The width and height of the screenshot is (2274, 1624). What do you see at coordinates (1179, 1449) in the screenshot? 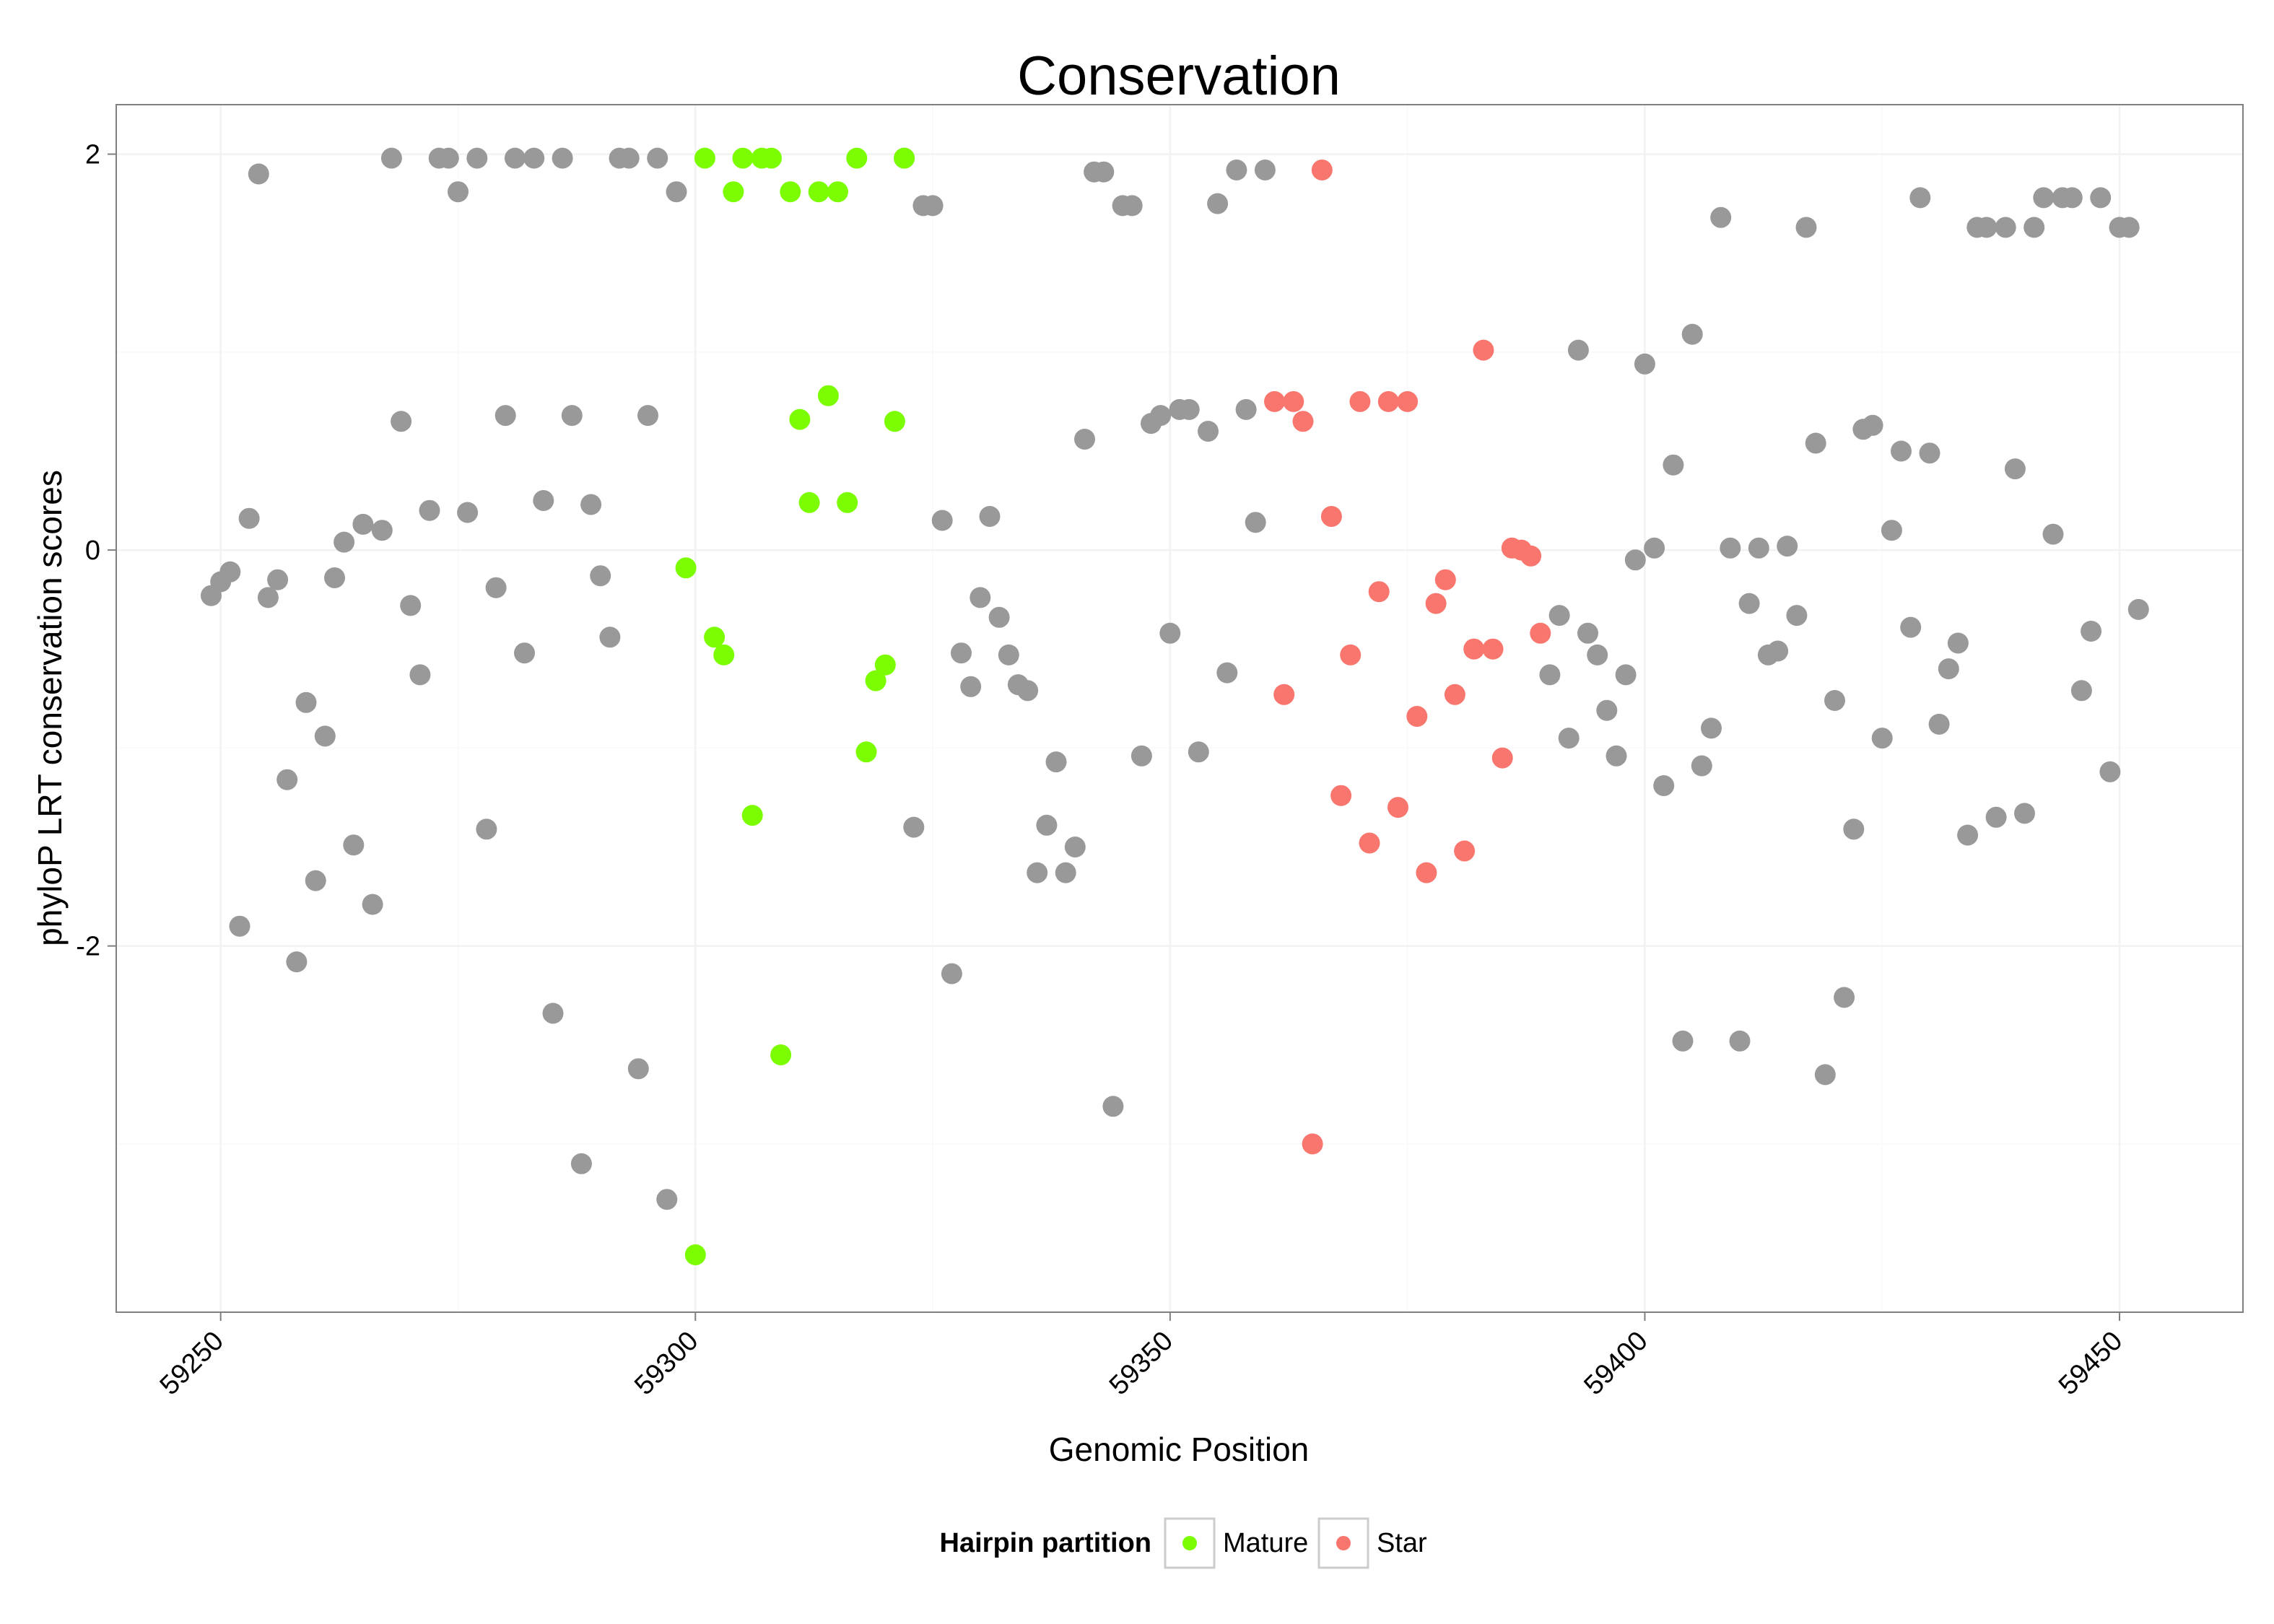
I see `x-axis-title: Genomic Position` at bounding box center [1179, 1449].